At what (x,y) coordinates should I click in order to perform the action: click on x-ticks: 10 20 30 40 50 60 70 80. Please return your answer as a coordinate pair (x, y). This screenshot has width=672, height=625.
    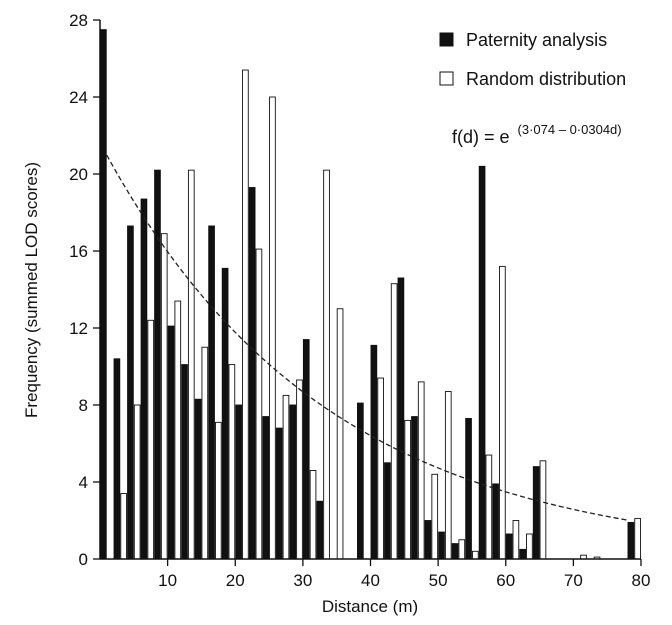
    Looking at the image, I should click on (404, 574).